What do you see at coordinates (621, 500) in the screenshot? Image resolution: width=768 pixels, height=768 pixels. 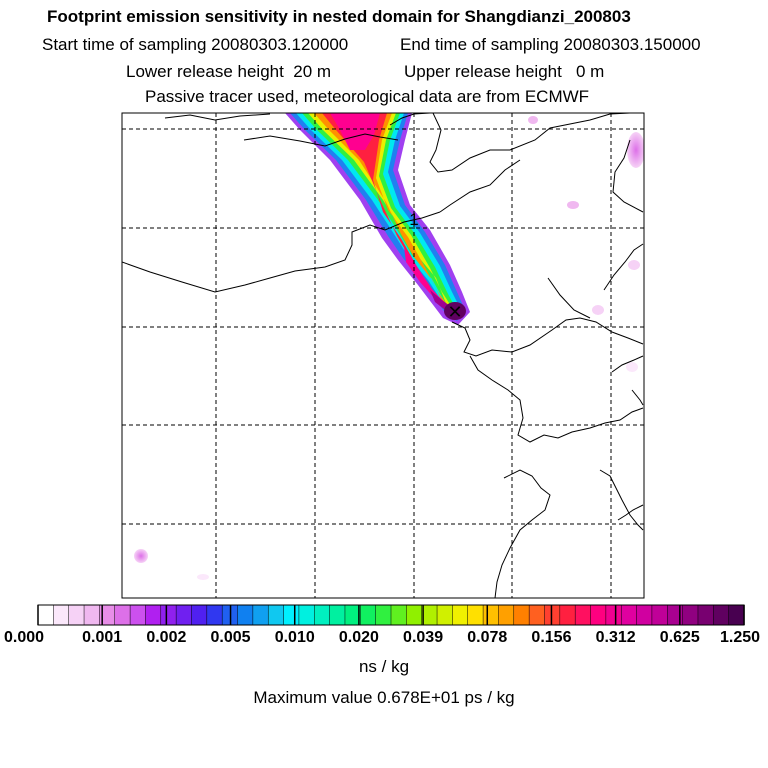 I see `coastline-southeast` at bounding box center [621, 500].